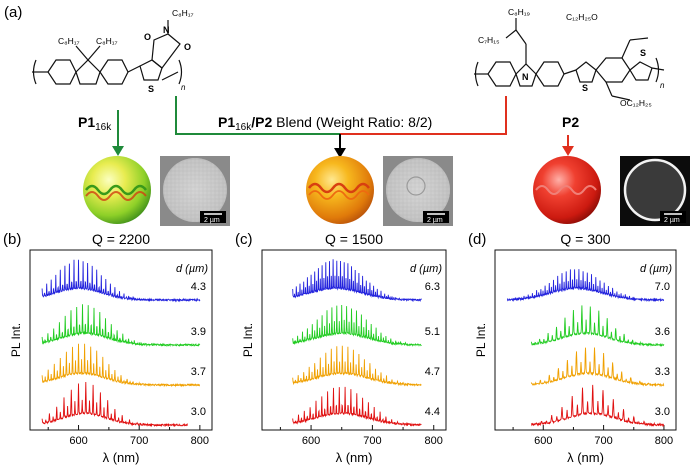 The image size is (700, 468). What do you see at coordinates (585, 286) in the screenshot?
I see `spectrum-trace-d-7.0` at bounding box center [585, 286].